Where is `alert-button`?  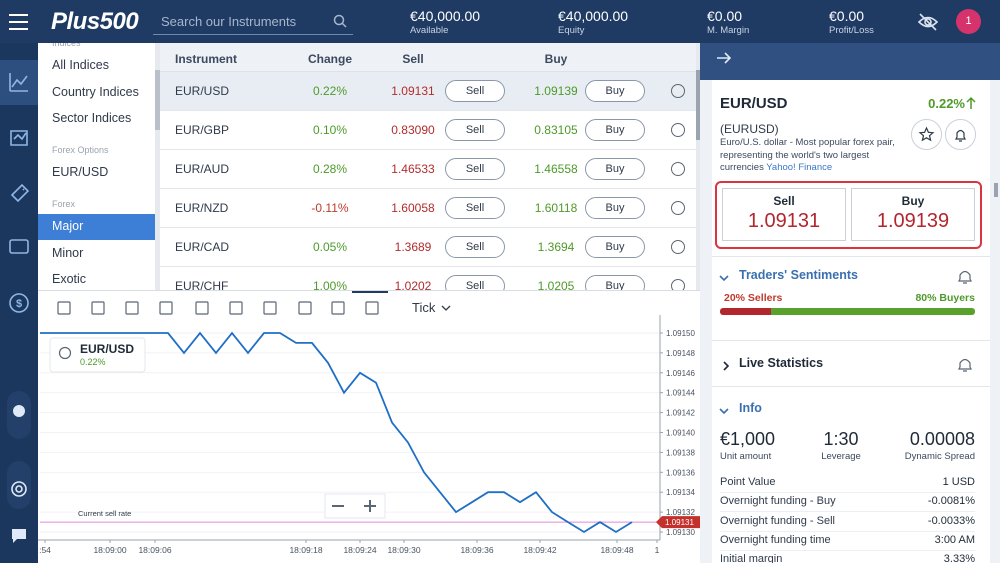
alert-button is located at coordinates (960, 134).